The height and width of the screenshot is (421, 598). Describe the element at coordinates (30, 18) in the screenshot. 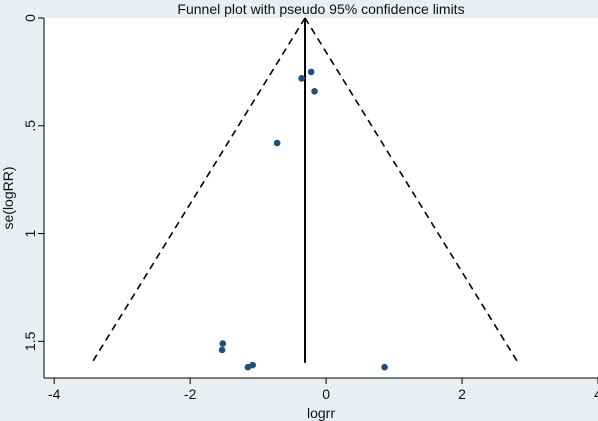

I see `y-tick-label: 0` at that location.